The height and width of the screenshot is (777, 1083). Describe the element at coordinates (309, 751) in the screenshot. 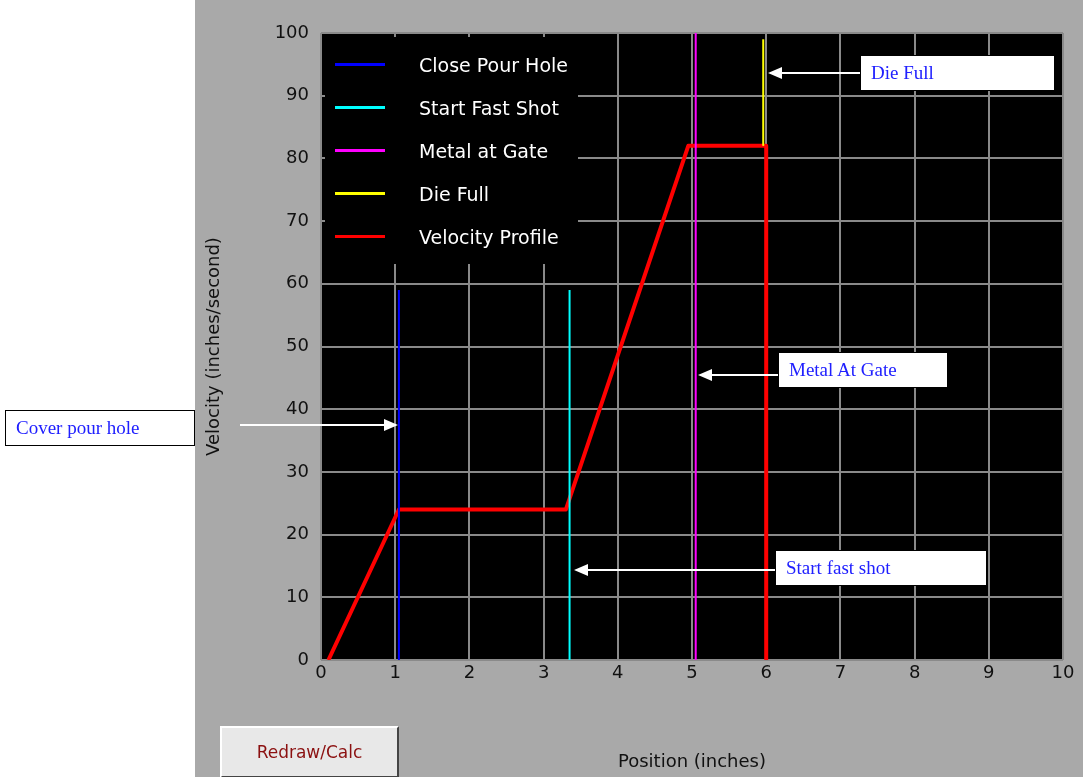

I see `text: Redraw/Calc` at that location.